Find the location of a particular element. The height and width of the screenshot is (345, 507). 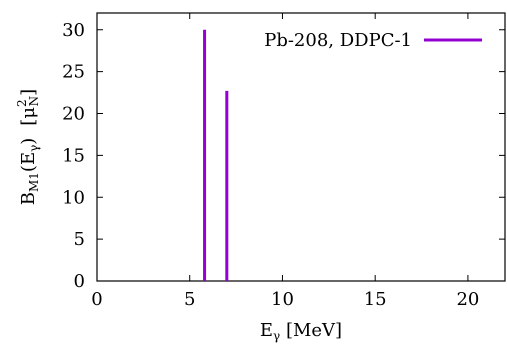

y-tick-label: 25 is located at coordinates (73, 72).